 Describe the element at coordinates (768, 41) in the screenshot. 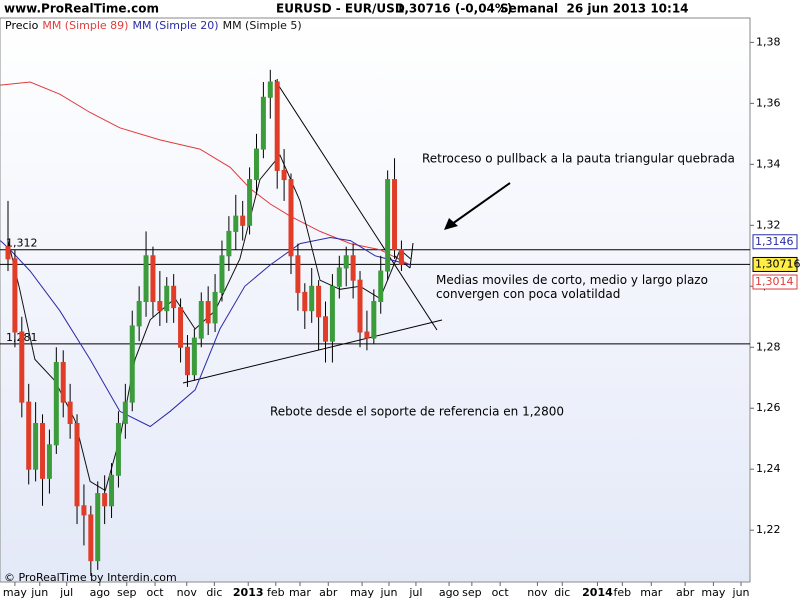

I see `y-tick-label: 1,38` at that location.